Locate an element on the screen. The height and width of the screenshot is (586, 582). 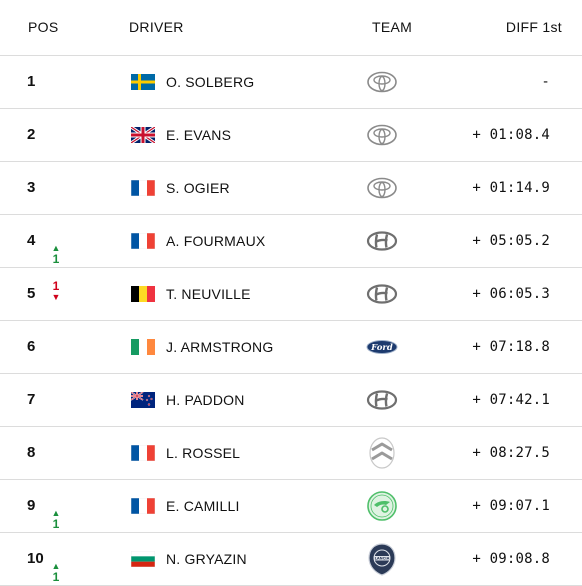
bulgaria-flag-icon is located at coordinates (143, 559).